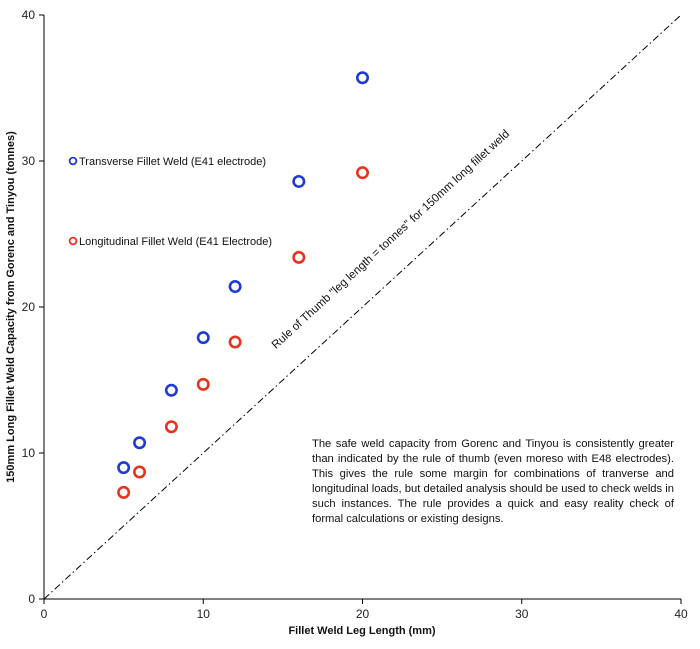  I want to click on x-tick-label: 0, so click(44, 614).